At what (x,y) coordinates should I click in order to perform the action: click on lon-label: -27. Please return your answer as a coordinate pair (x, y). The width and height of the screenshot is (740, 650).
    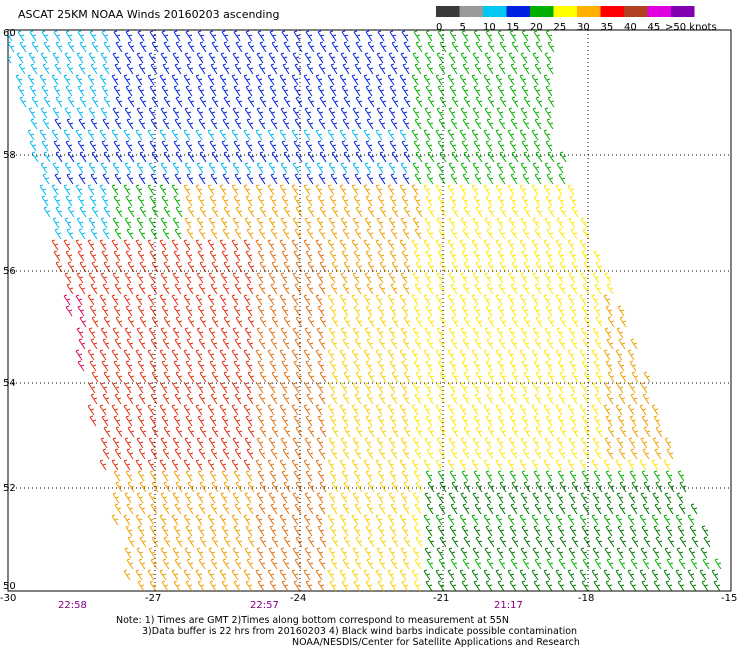
    Looking at the image, I should click on (153, 598).